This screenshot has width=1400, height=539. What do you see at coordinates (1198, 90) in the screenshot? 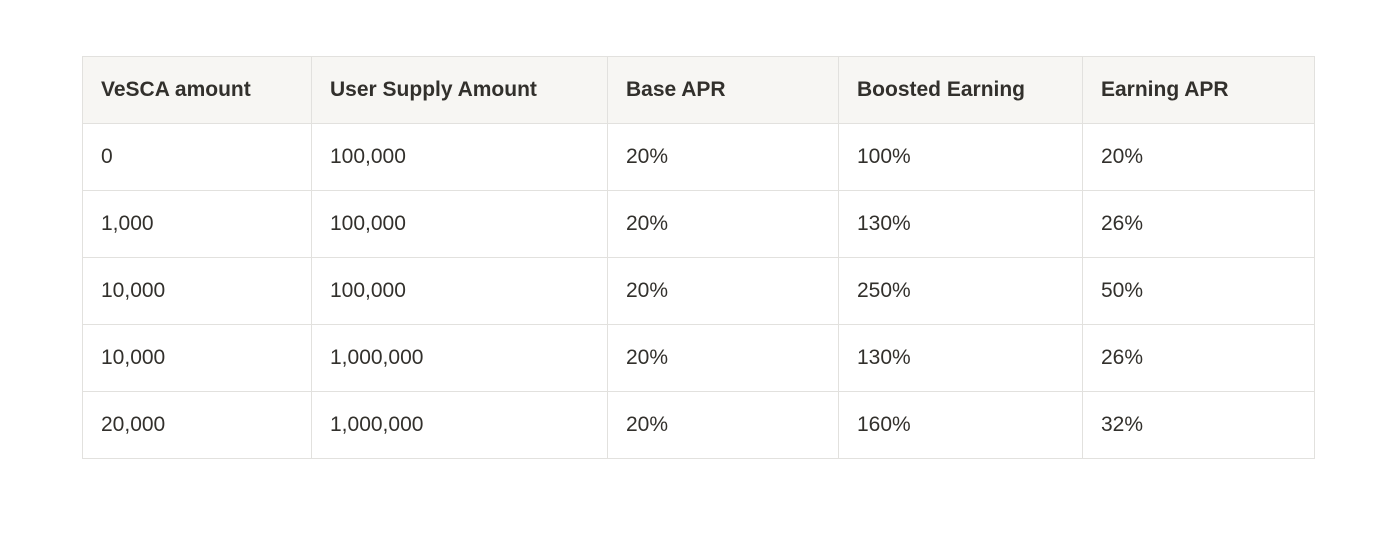
I see `column-header-earning-apr: Earning APR` at bounding box center [1198, 90].